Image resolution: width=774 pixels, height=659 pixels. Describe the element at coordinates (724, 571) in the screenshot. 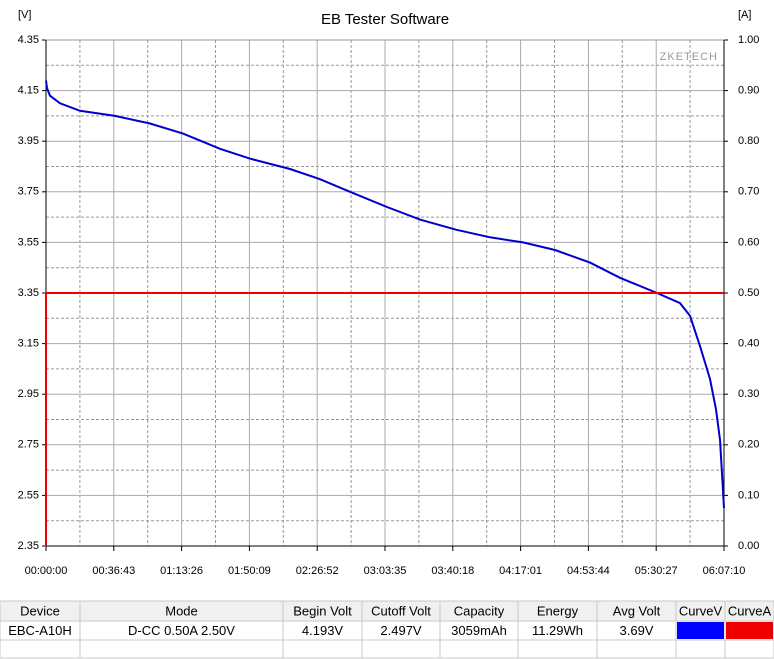

I see `x-tick-label: 06:07:10` at that location.